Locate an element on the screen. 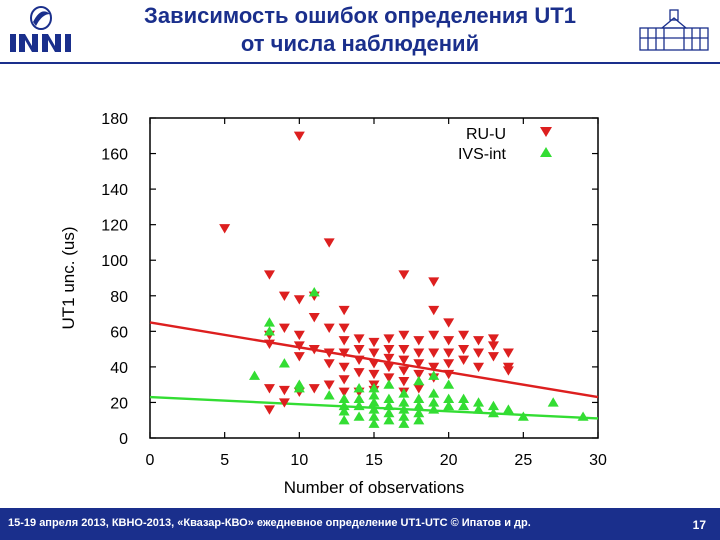 The width and height of the screenshot is (720, 540). legend-label-ivs-int: IVS-int is located at coordinates (482, 154).